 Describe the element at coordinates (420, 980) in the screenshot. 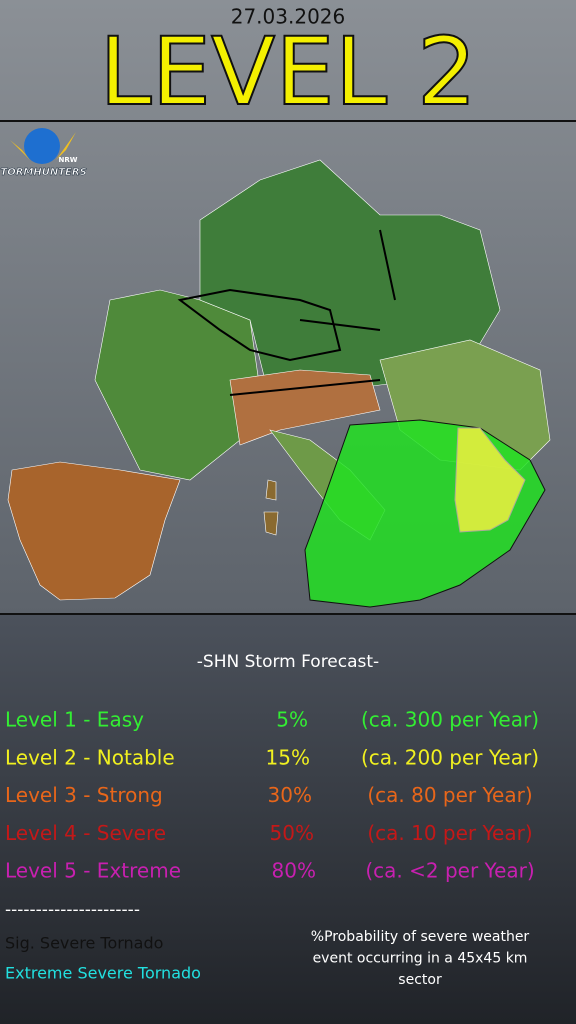

I see `note-line: sector` at that location.